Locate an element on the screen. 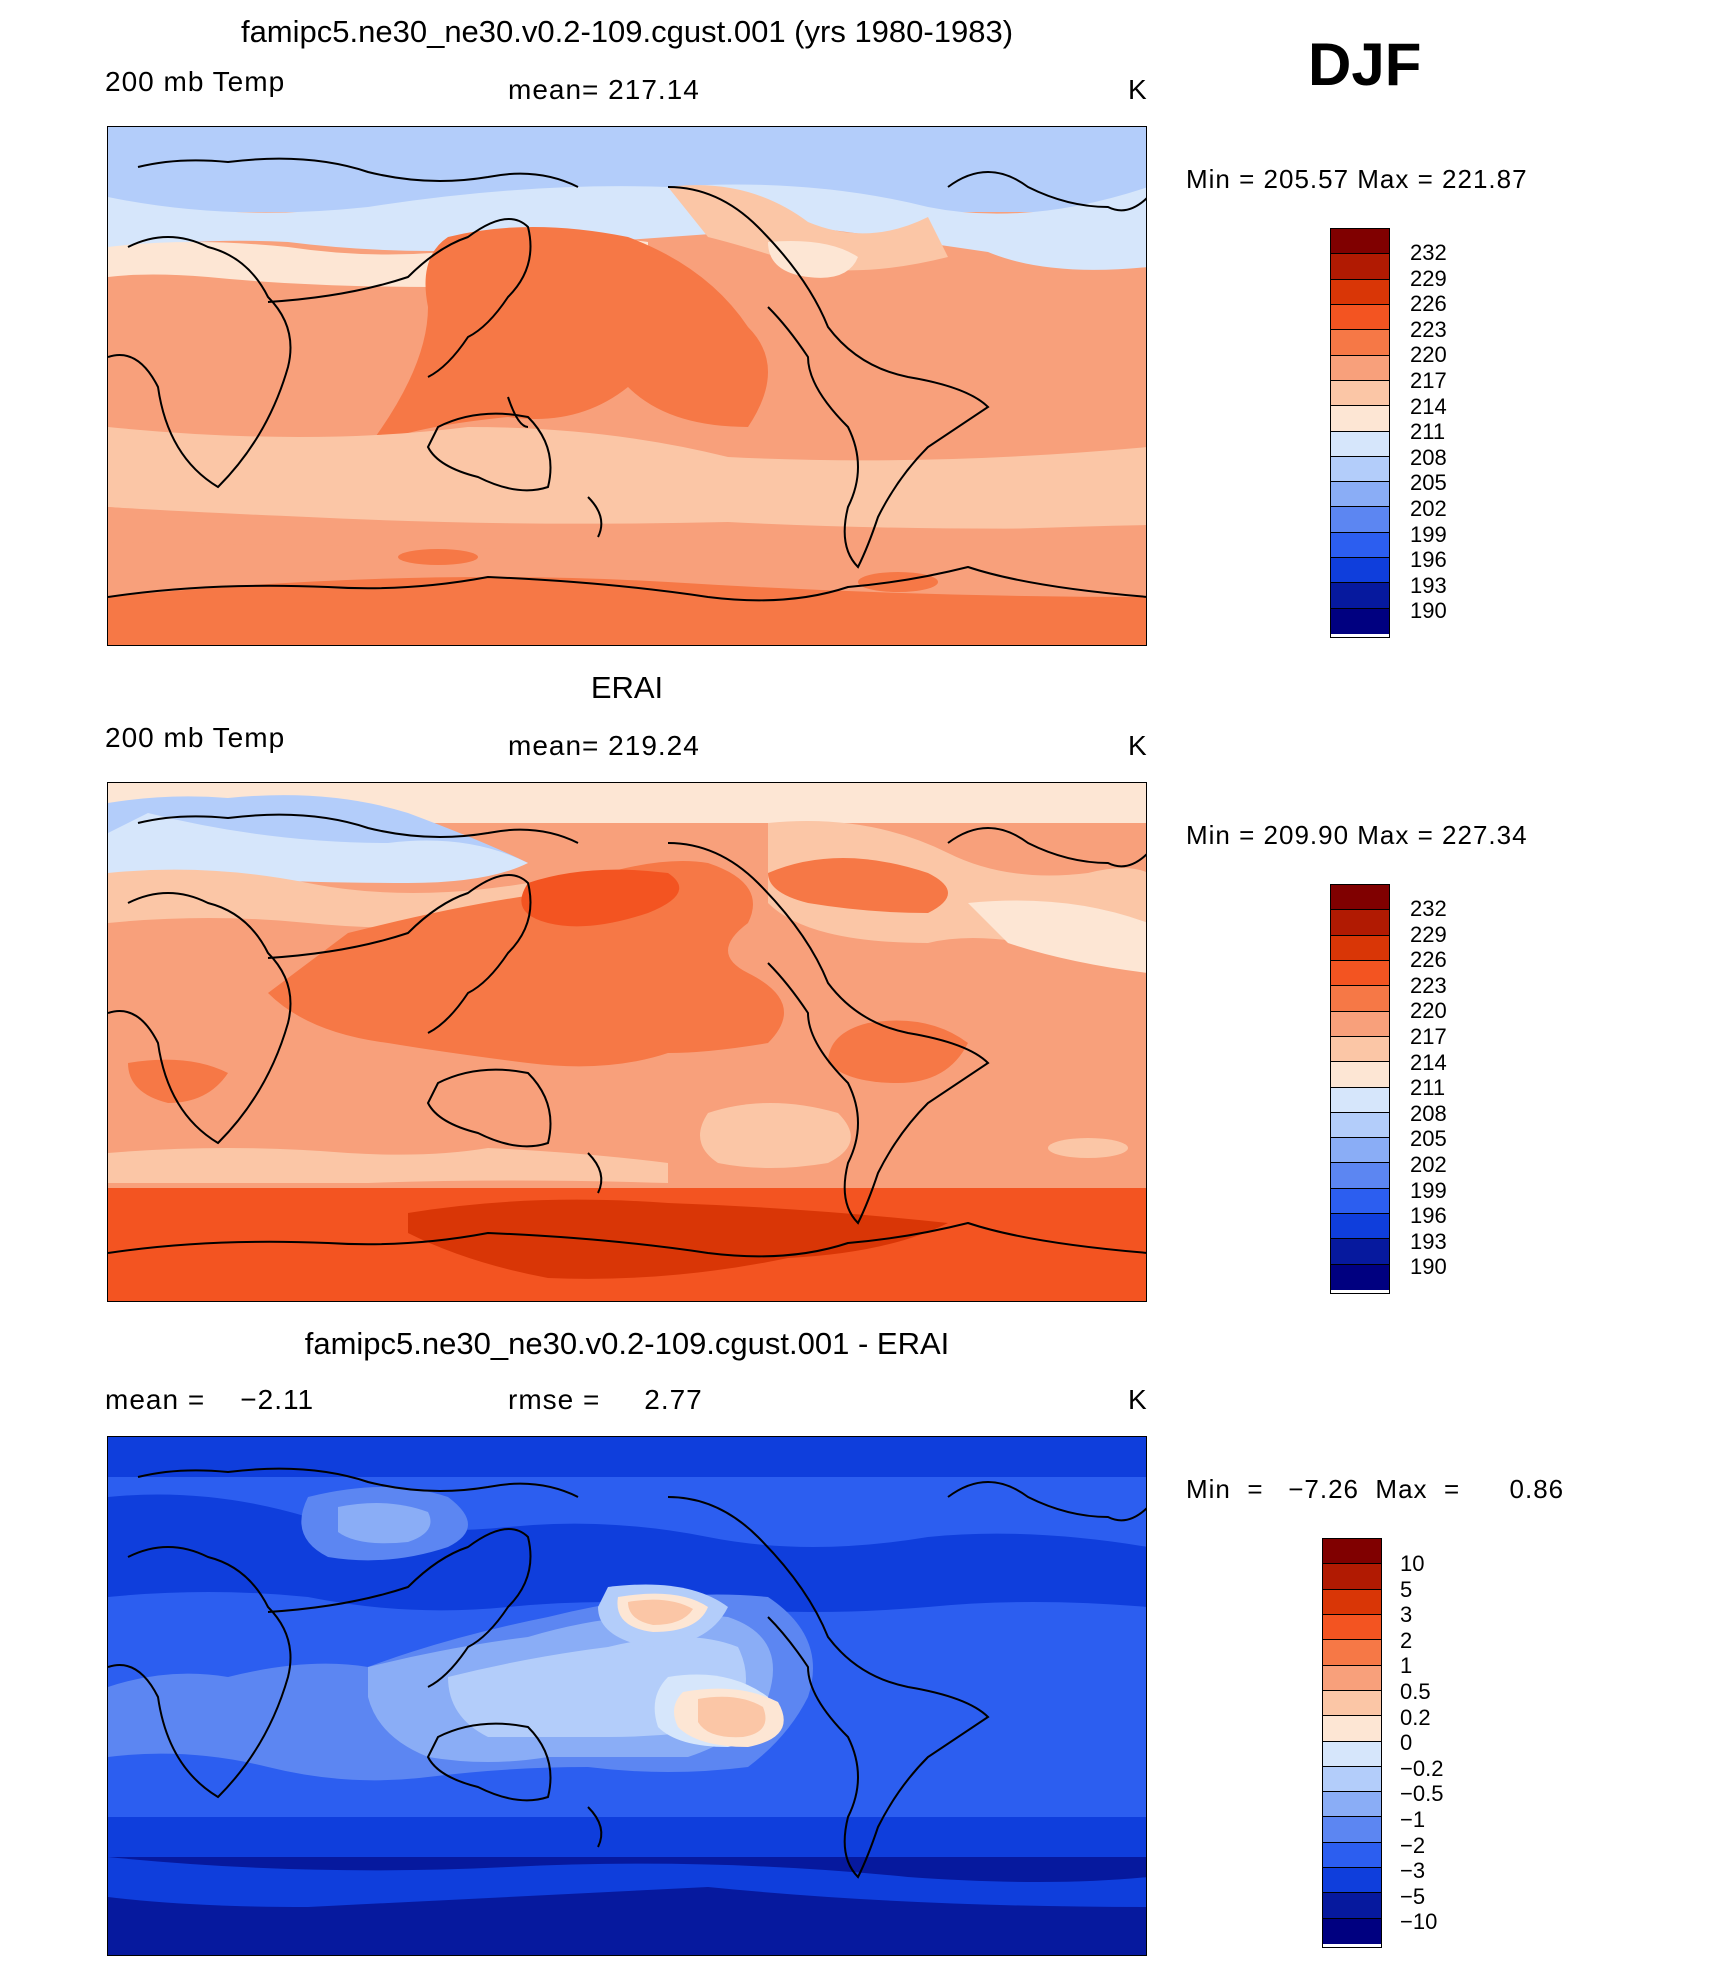 Image resolution: width=1710 pixels, height=1963 pixels. minmax-model: Min = 205.57 Max = 221.87 is located at coordinates (1357, 179).